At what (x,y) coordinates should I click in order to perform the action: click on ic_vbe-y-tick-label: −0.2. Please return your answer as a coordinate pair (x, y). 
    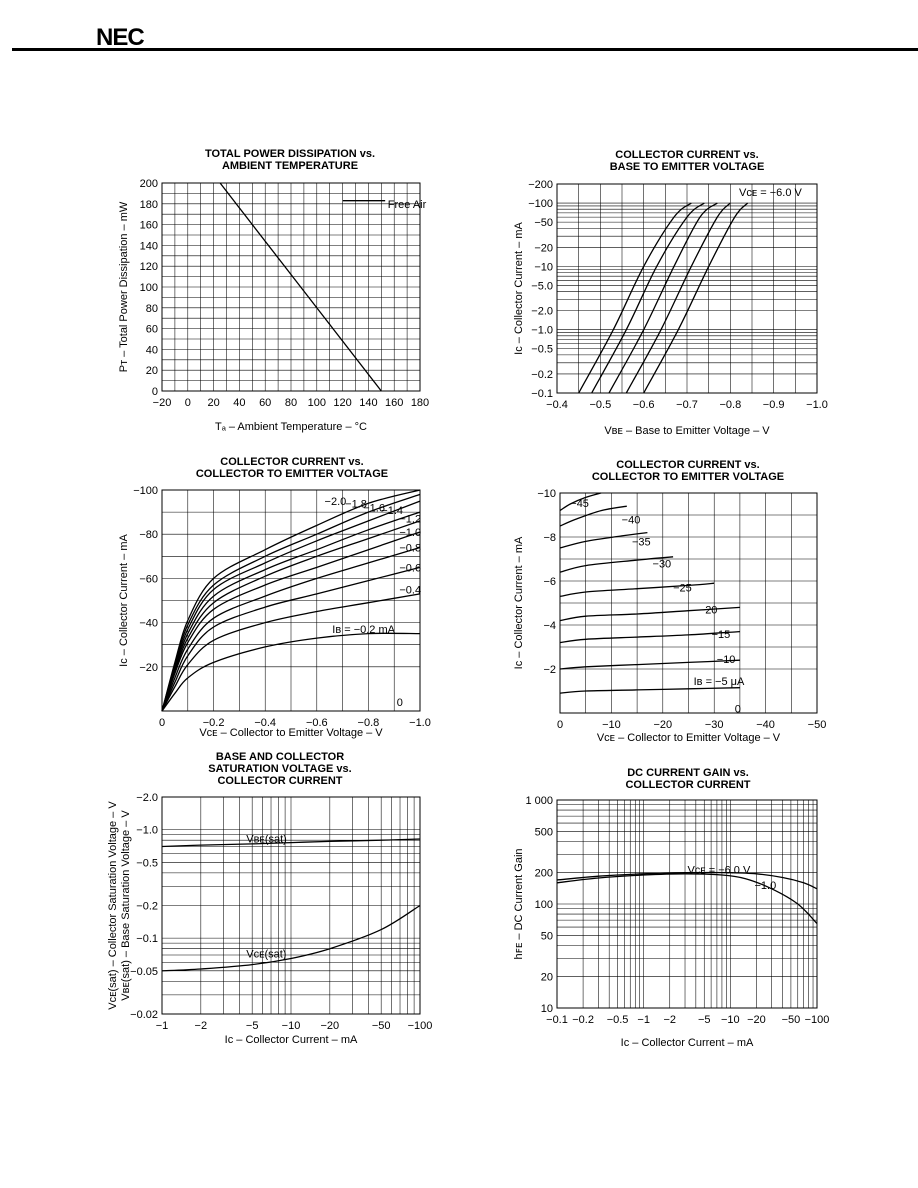
    Looking at the image, I should click on (542, 375).